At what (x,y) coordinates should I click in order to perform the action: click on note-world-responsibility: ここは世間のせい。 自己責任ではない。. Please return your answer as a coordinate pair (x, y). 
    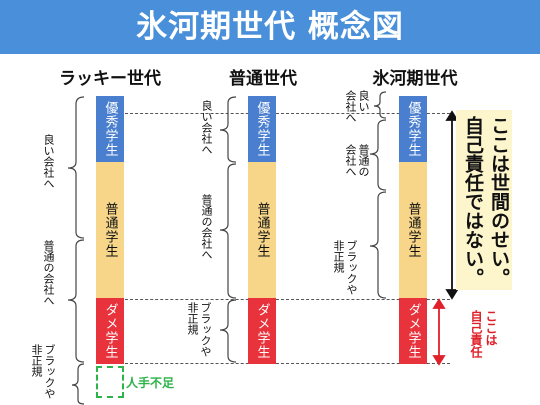
    Looking at the image, I should click on (486, 201).